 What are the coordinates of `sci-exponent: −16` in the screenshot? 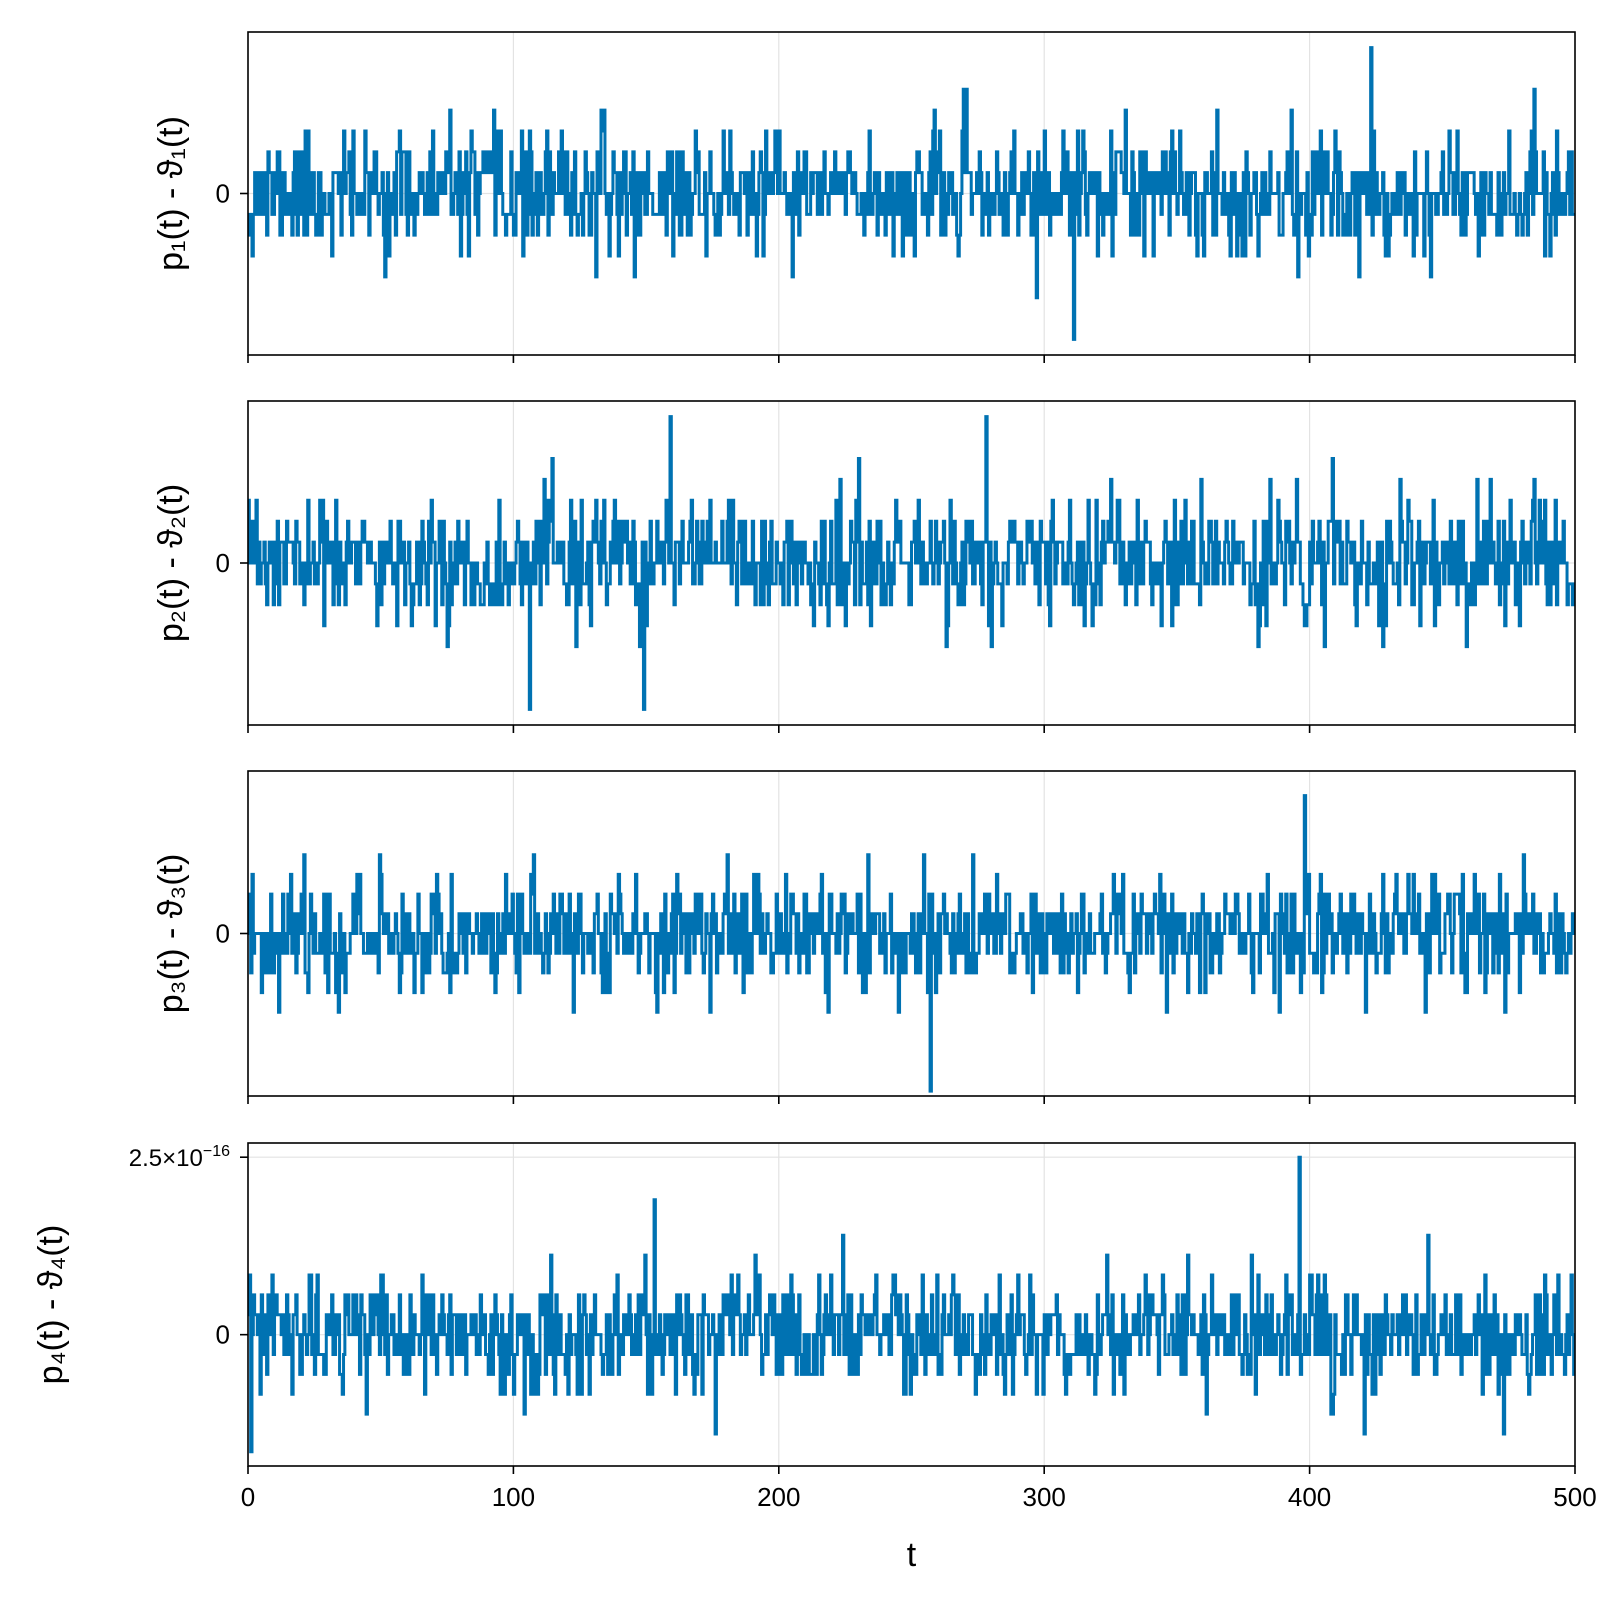 It's located at (216, 1151).